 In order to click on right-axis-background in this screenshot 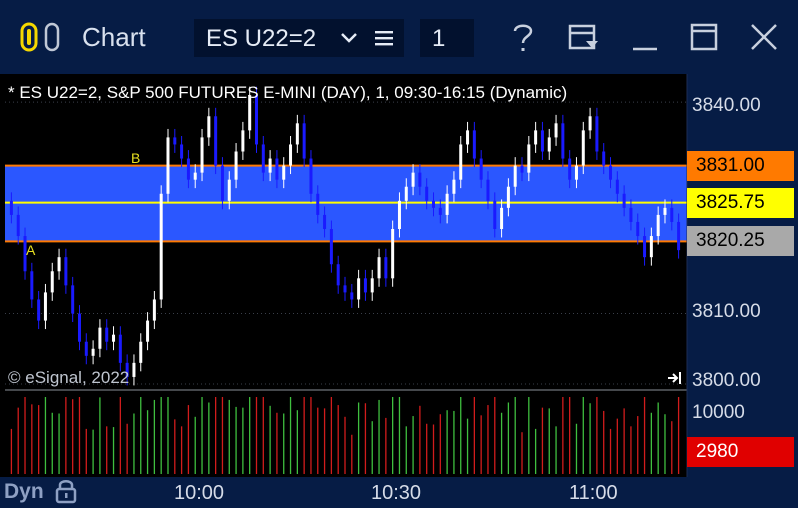, I will do `click(742, 275)`.